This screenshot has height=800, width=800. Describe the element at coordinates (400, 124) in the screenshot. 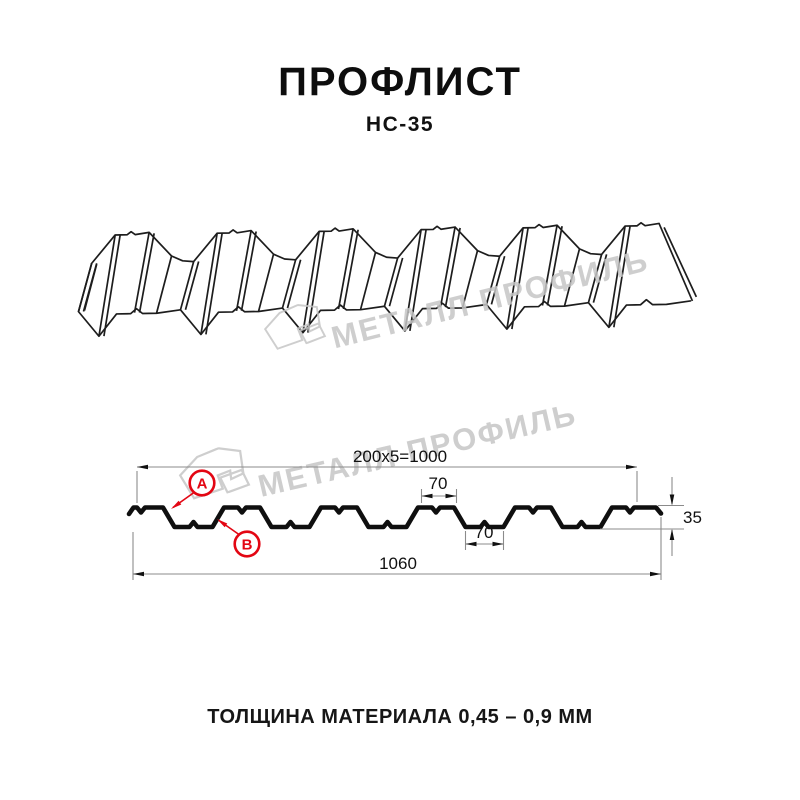

I see `profile-model-subtitle: НС-35` at that location.